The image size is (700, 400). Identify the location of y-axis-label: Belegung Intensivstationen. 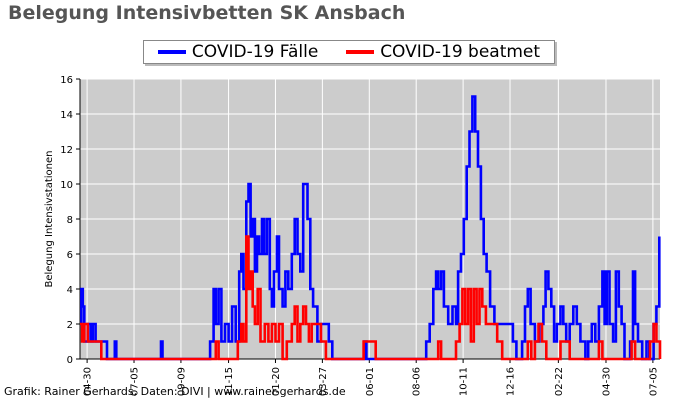
(49, 218).